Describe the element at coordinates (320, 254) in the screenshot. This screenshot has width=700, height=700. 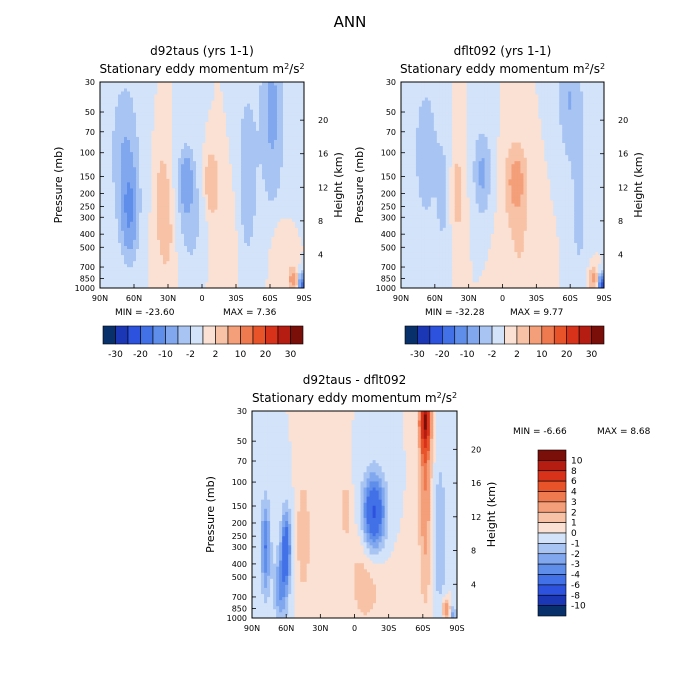
I see `y-right-tick-label: 4` at that location.